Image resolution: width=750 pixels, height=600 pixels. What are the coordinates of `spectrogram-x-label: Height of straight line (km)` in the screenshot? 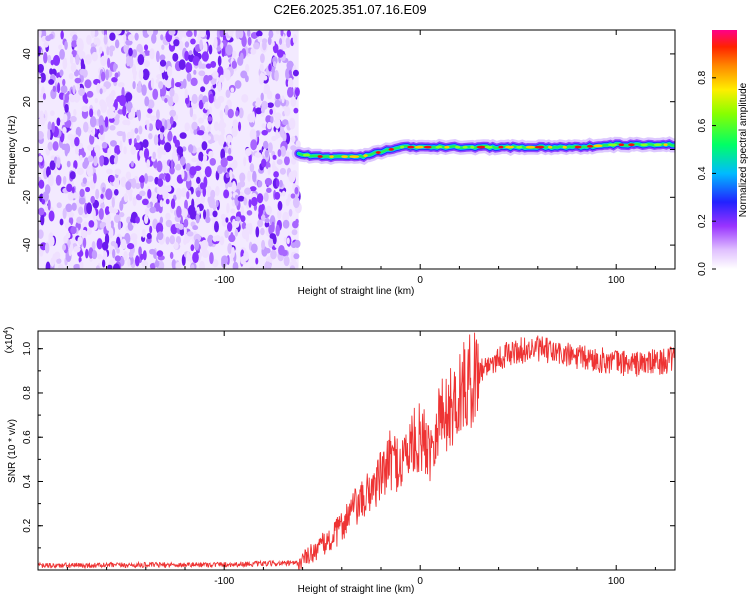 It's located at (356, 291).